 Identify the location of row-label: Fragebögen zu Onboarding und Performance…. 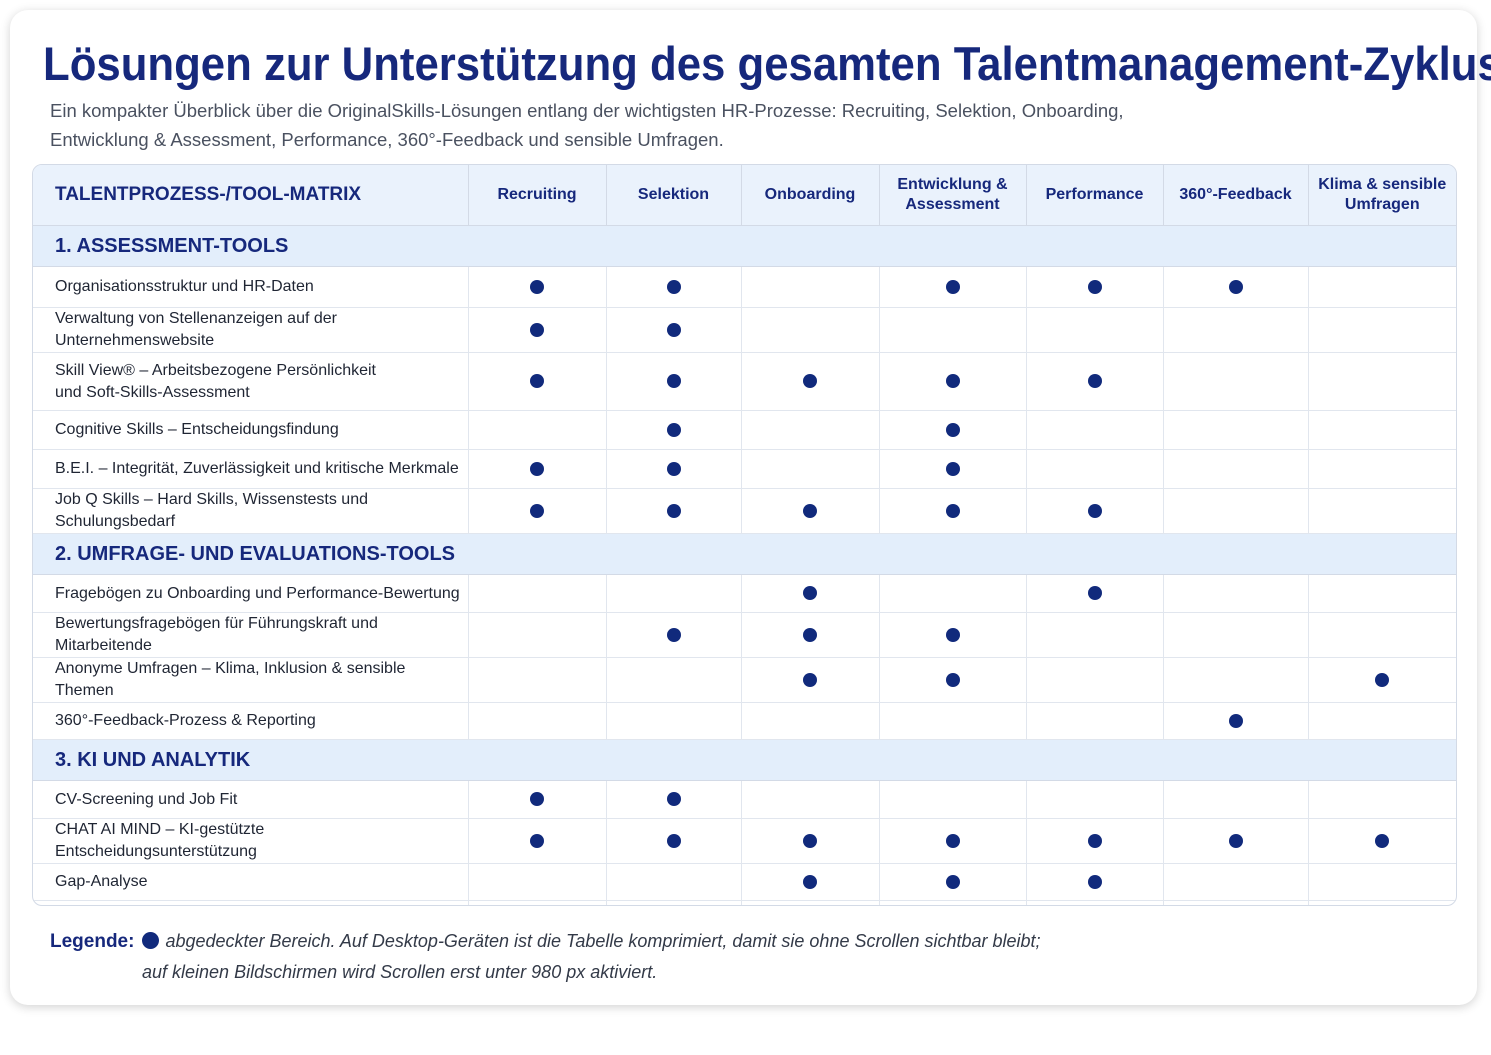
(251, 593).